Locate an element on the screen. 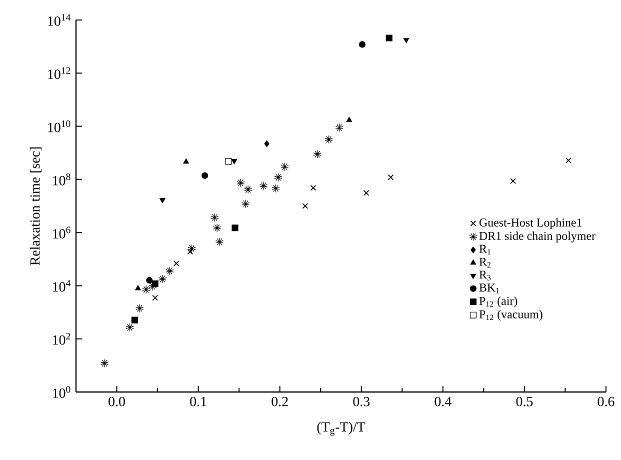 This screenshot has height=460, width=621. y-tick-label: 10$^{10}$ is located at coordinates (59, 126).